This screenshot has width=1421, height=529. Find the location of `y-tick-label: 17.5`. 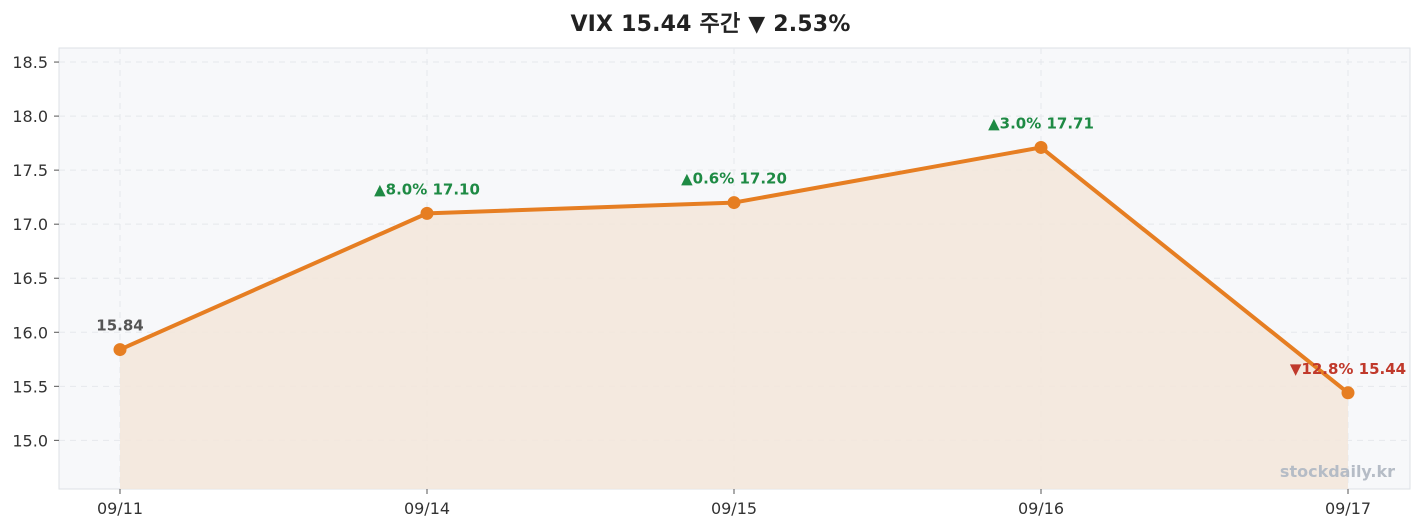

y-tick-label: 17.5 is located at coordinates (30, 170).